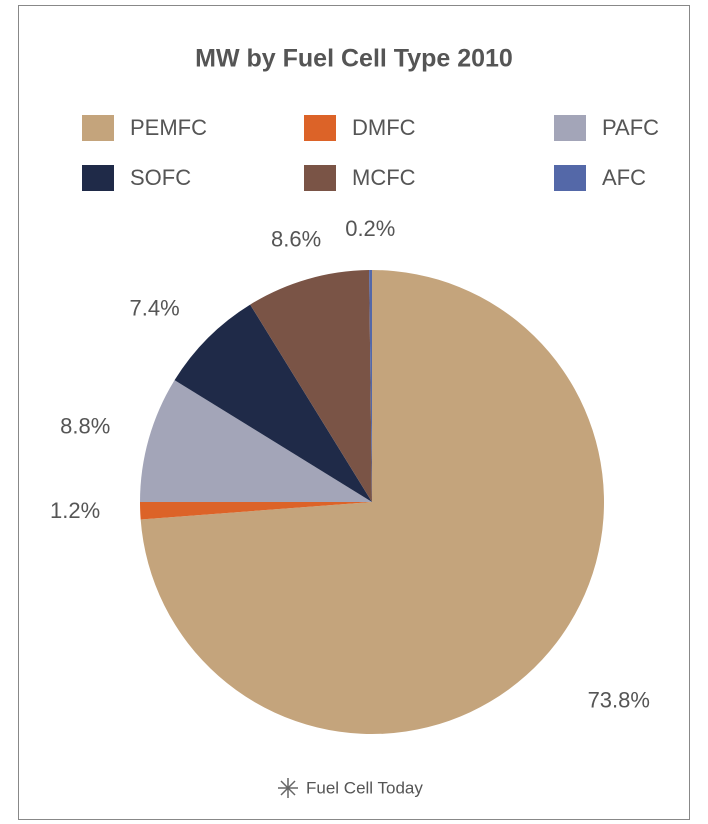  I want to click on legend-label: PAFC, so click(630, 127).